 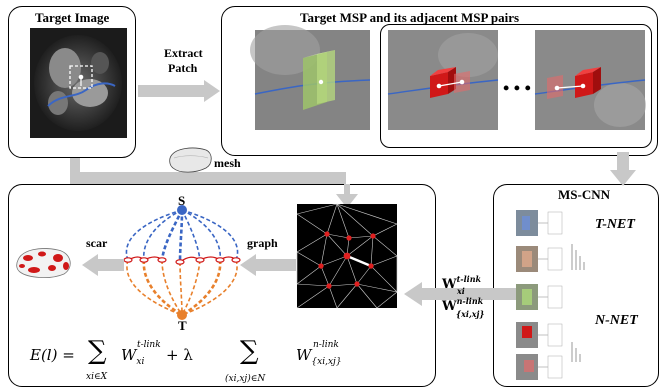 I want to click on mscnn-title: MS-CNN, so click(x=584, y=194).